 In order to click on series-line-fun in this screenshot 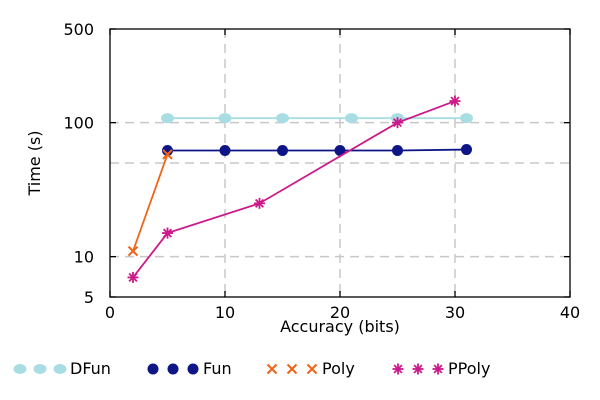, I will do `click(317, 150)`.